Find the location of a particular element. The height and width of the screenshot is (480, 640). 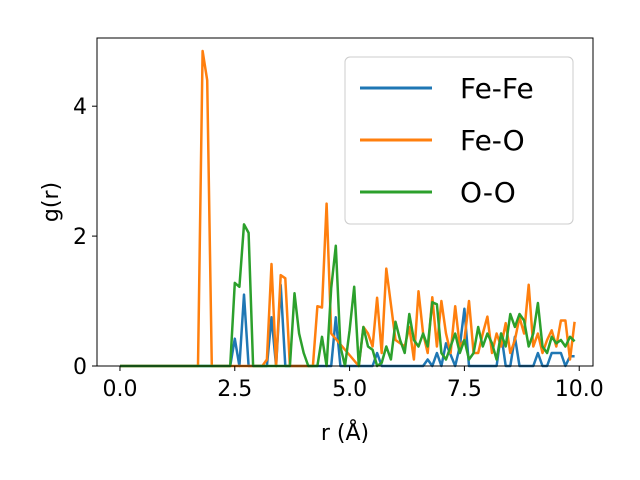

y-tick-label: 0 is located at coordinates (80, 367).